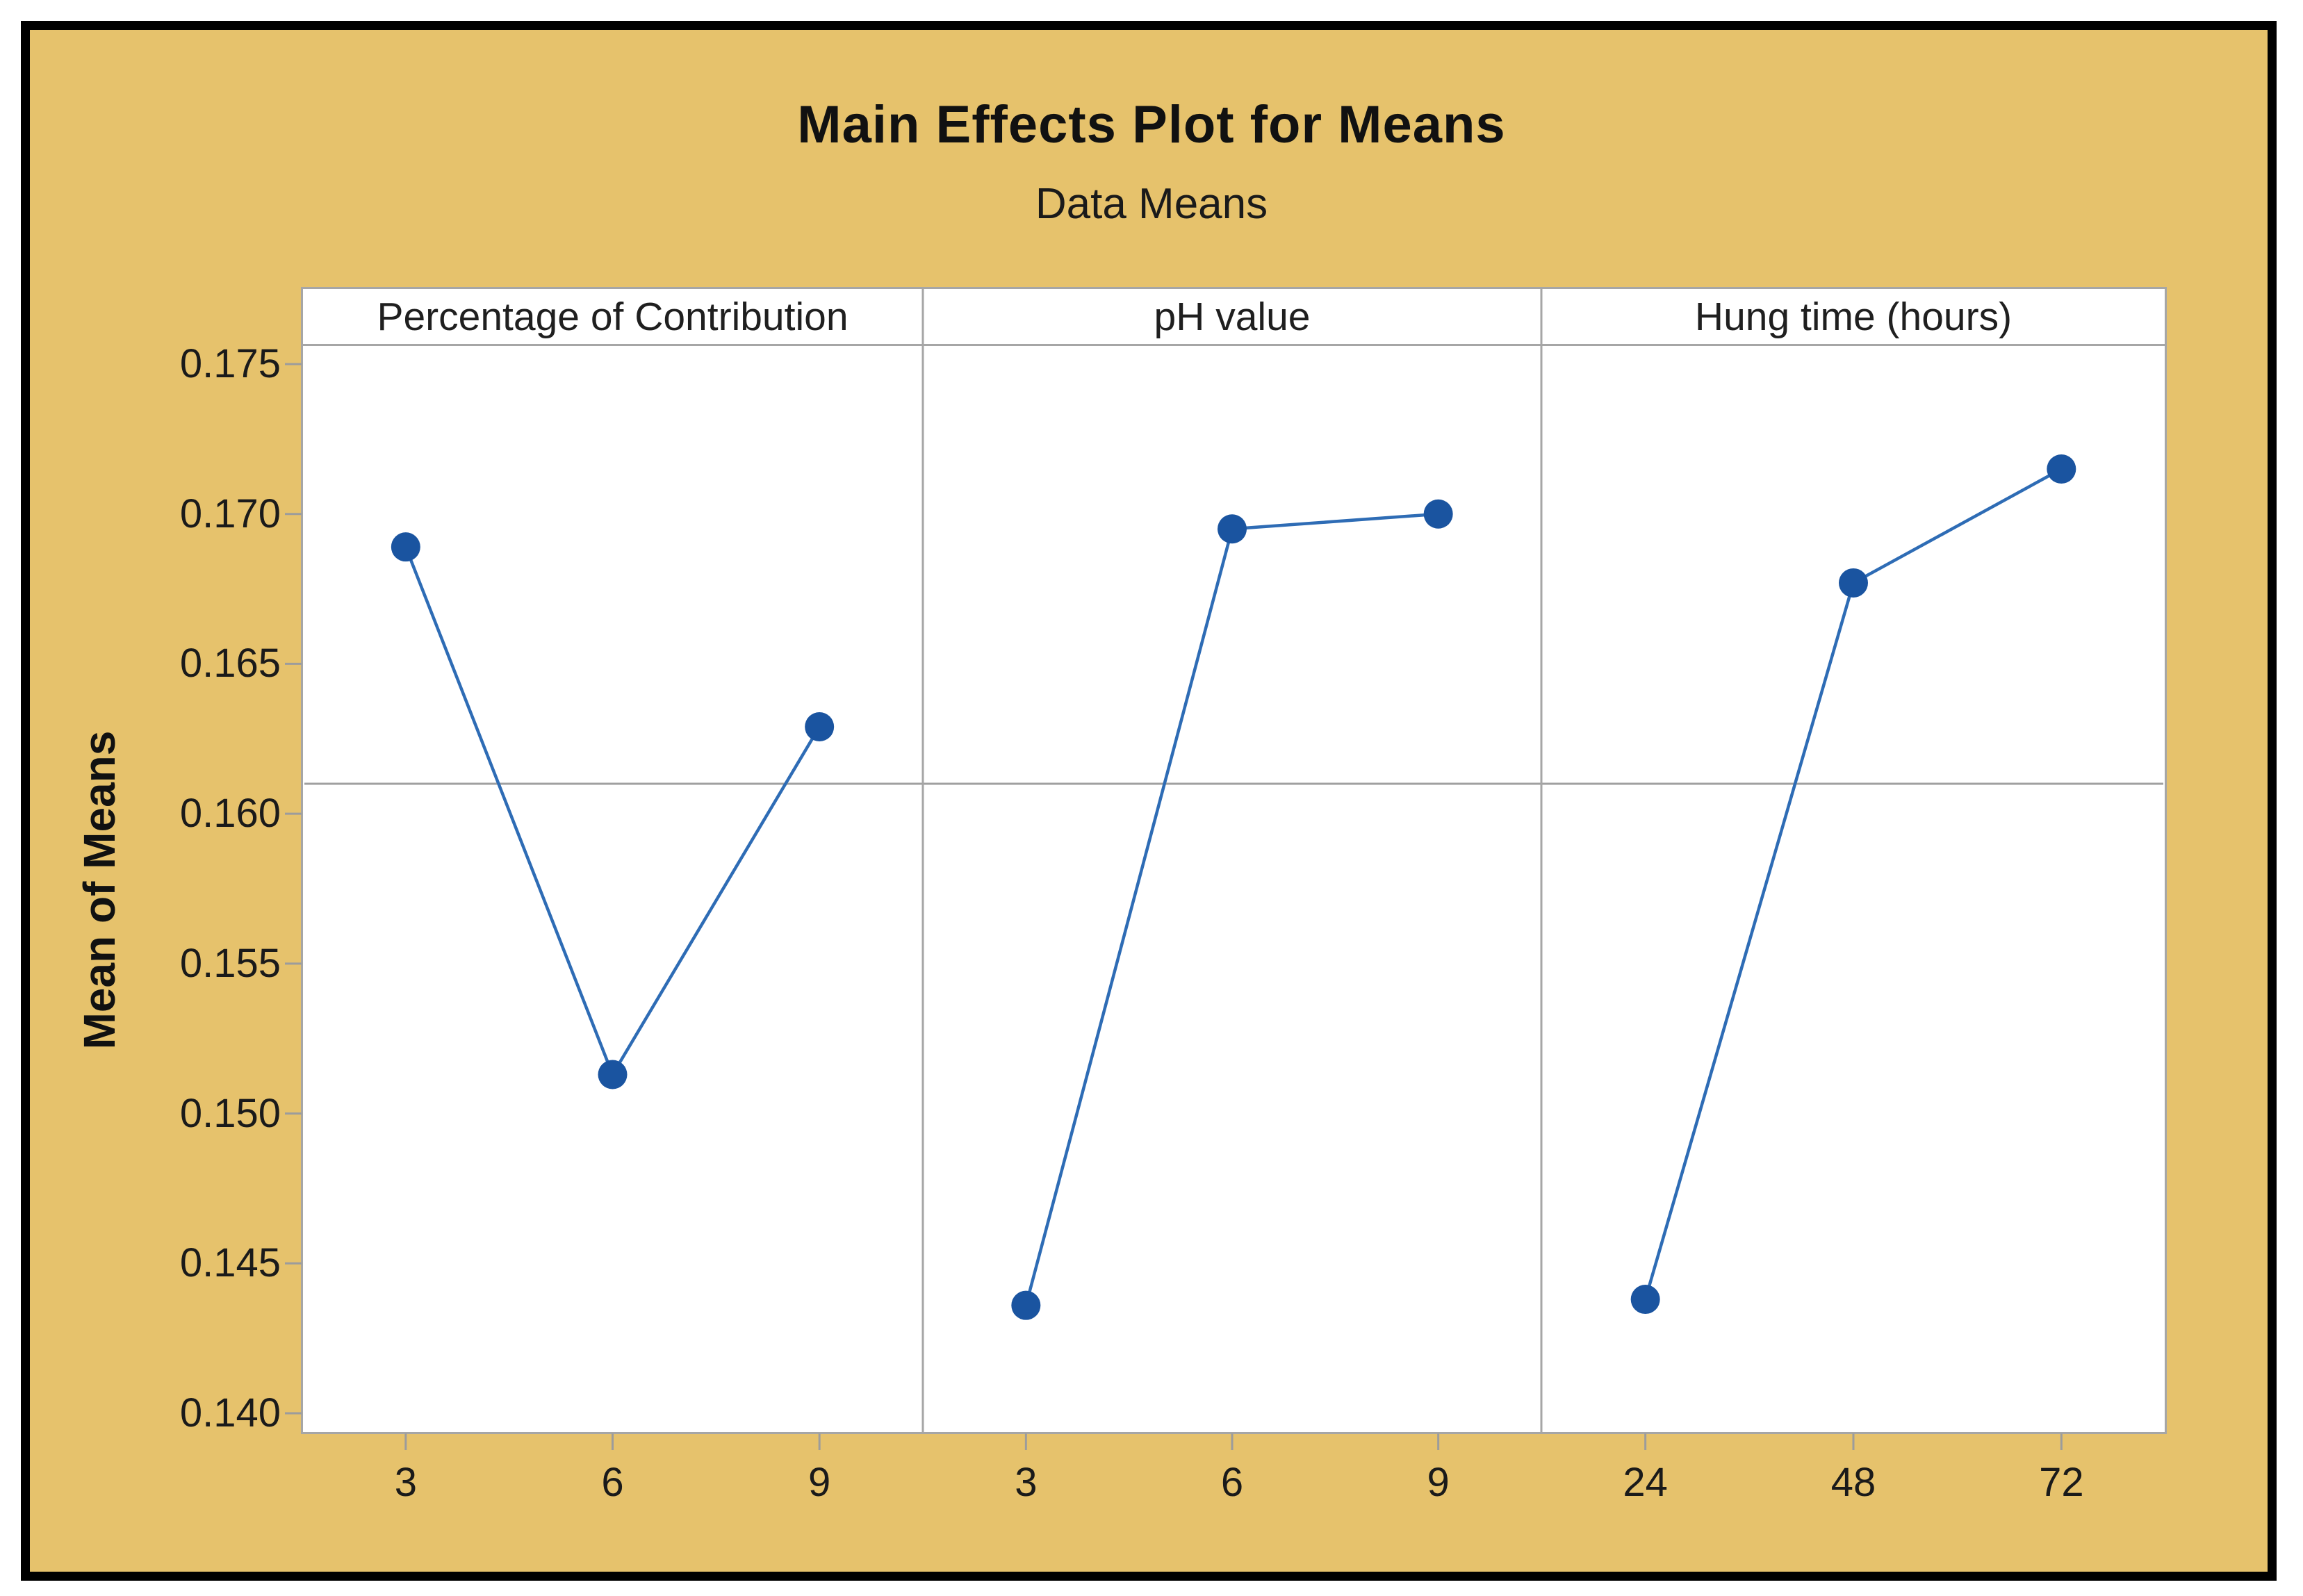  Describe the element at coordinates (230, 1412) in the screenshot. I see `y-tick-label: 0.140` at that location.